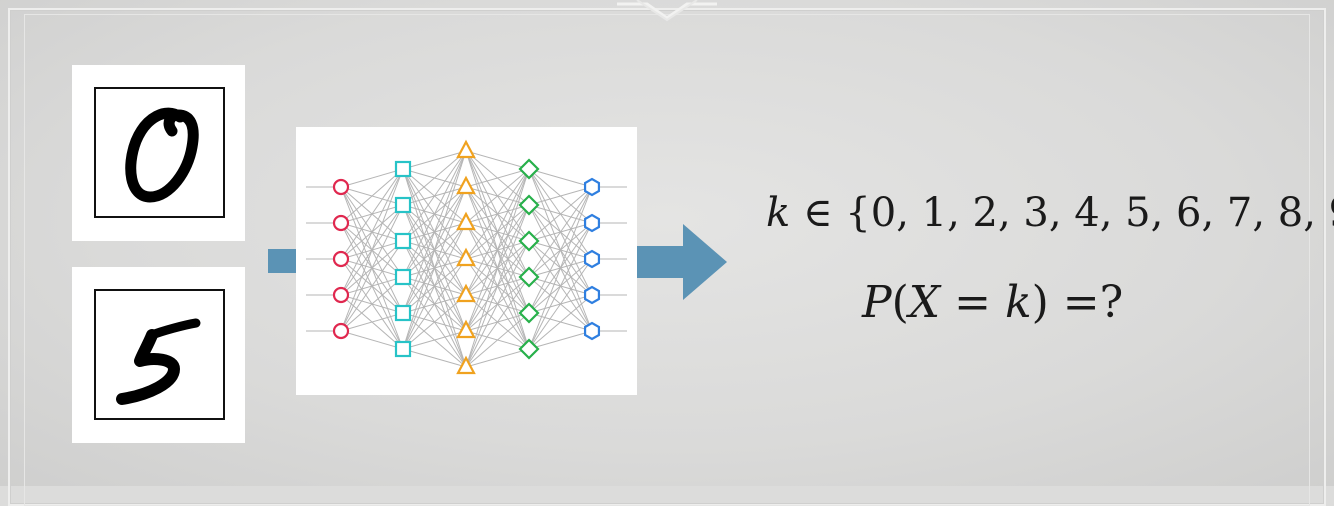 This screenshot has height=506, width=1334. I want to click on neural-network-graph, so click(466, 257).